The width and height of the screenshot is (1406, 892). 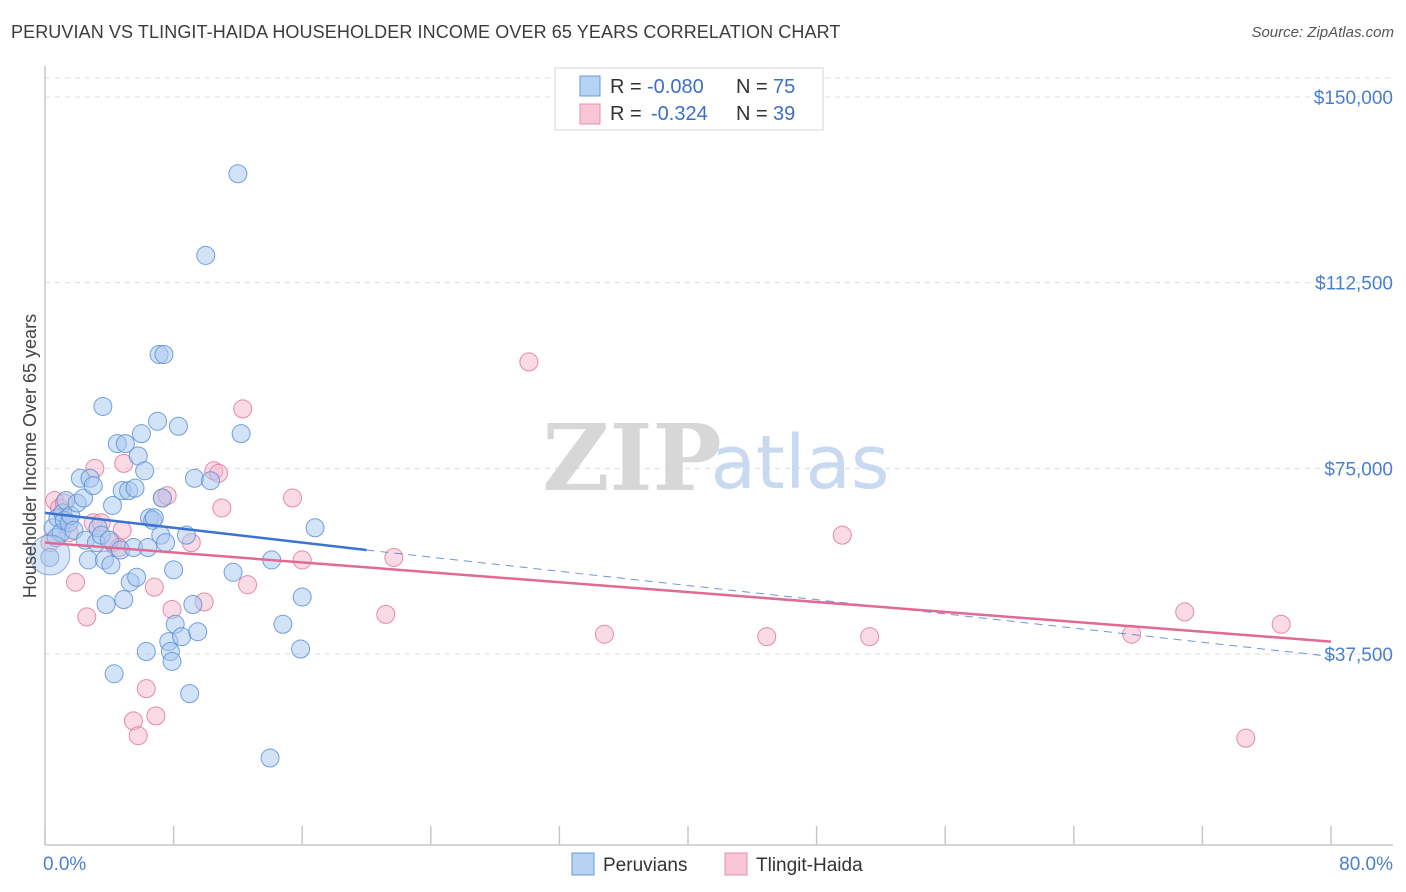 I want to click on source-label: Source: ZipAtlas.com, so click(x=1322, y=32).